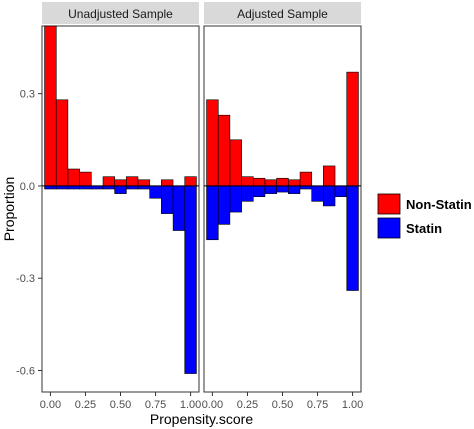  Describe the element at coordinates (424, 228) in the screenshot. I see `legend-label-1: Statin` at that location.